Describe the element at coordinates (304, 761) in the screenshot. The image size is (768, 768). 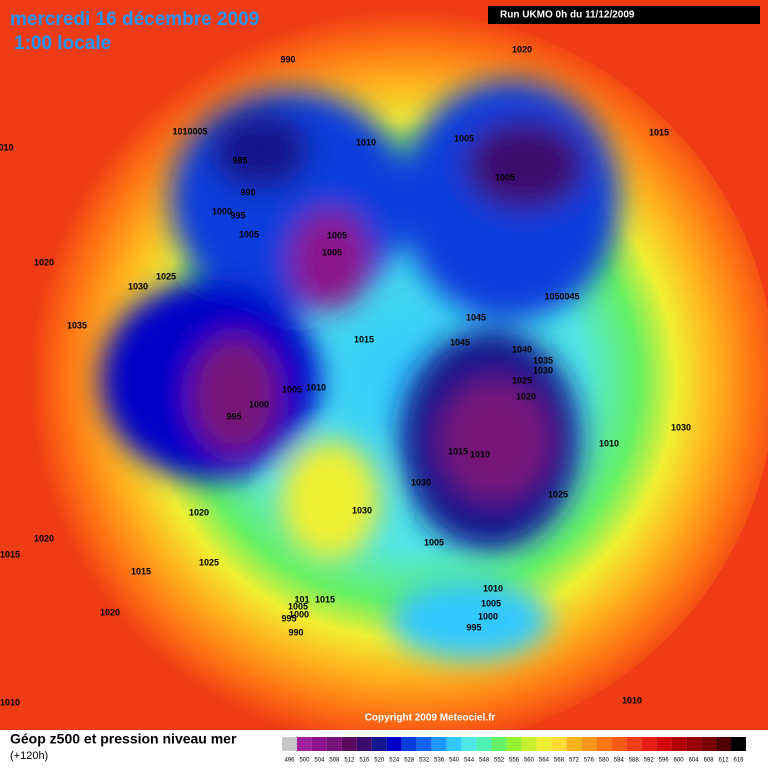
I see `scale-label: 500` at that location.